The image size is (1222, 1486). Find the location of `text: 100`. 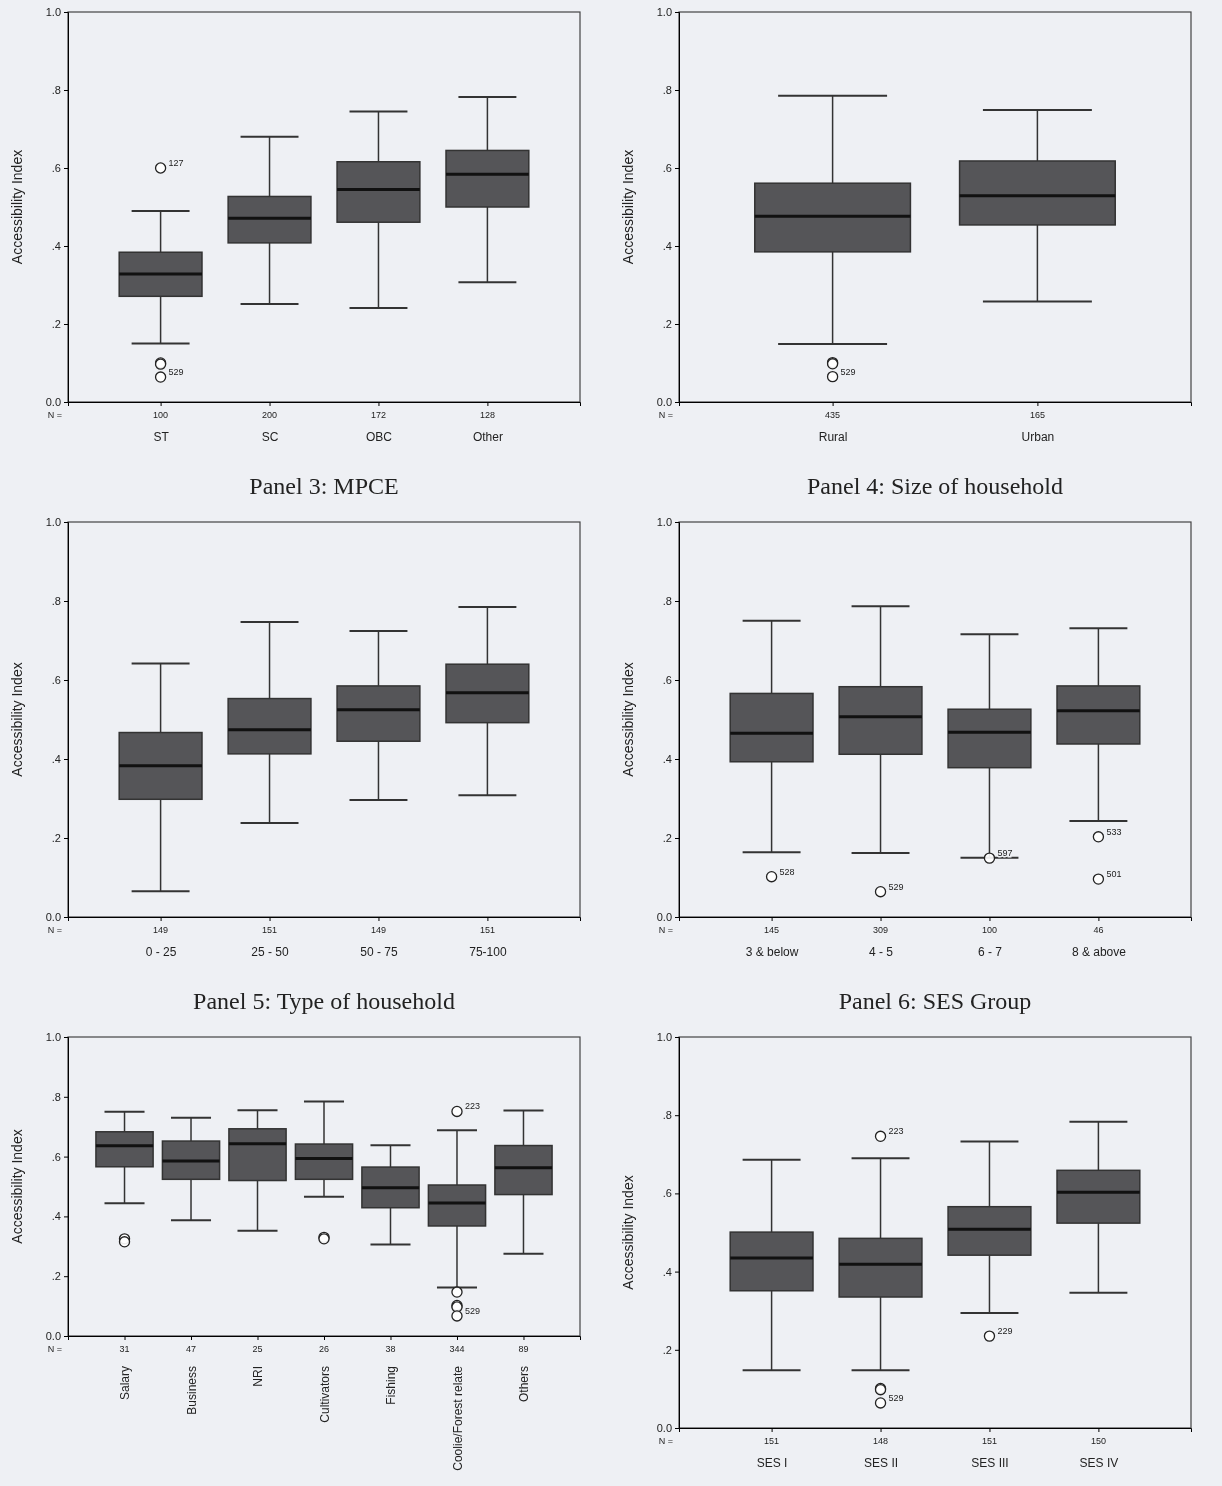

text: 100 is located at coordinates (161, 415).